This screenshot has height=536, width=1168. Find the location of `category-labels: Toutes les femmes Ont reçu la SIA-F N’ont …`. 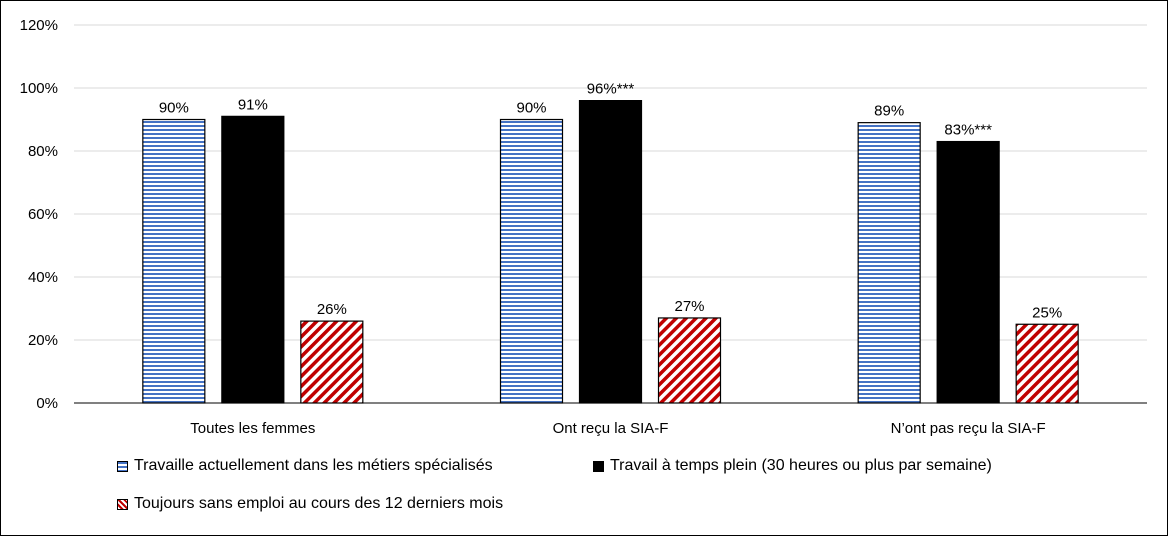

category-labels: Toutes les femmes Ont reçu la SIA-F N’ont … is located at coordinates (617, 428).